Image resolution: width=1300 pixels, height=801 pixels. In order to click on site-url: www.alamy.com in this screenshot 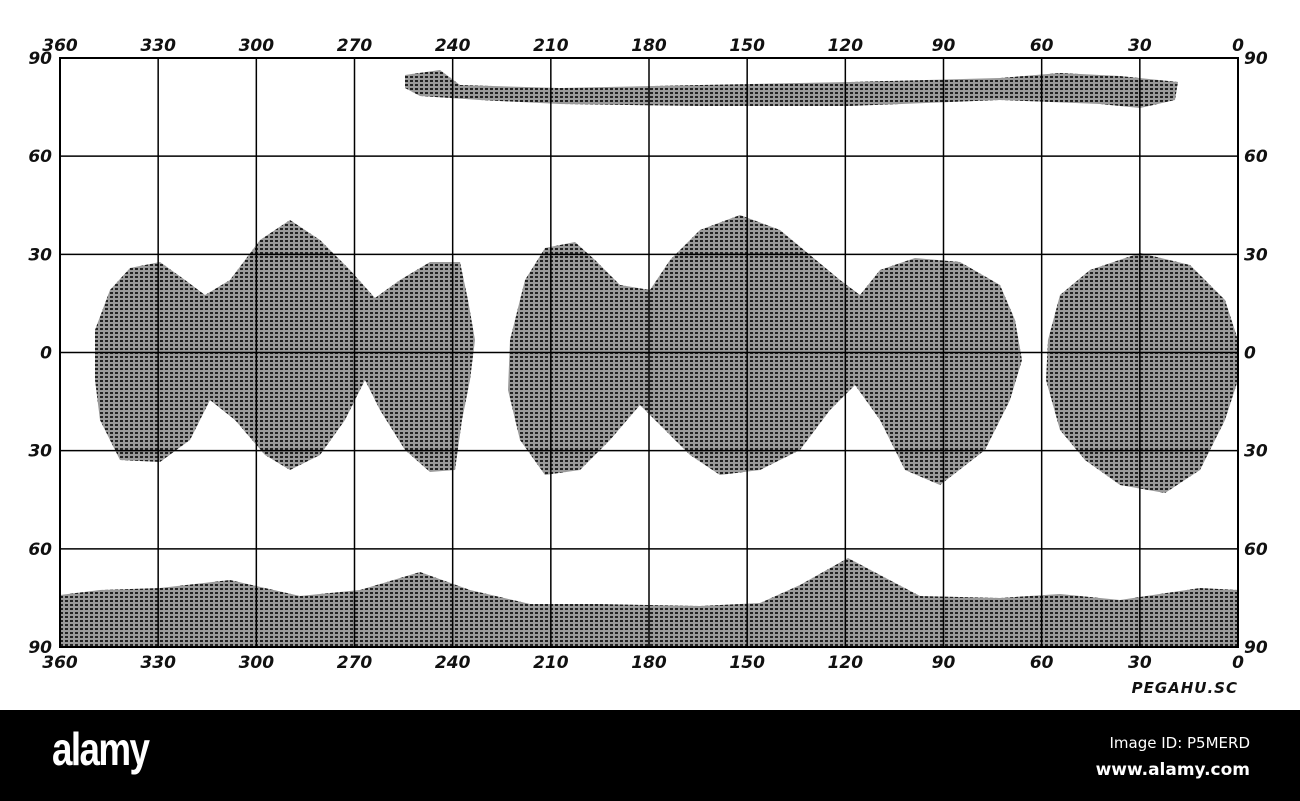, I will do `click(1172, 770)`.